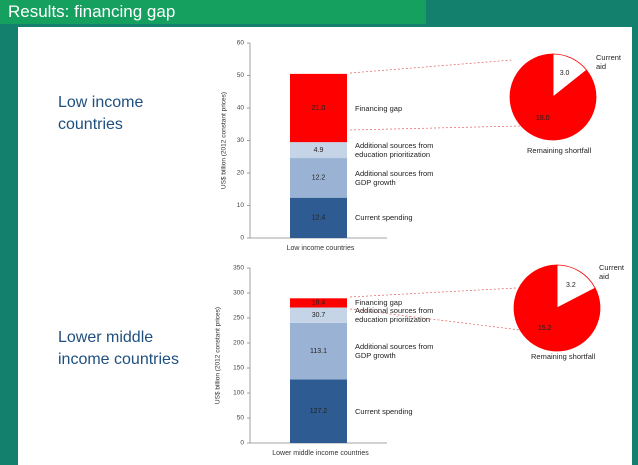  I want to click on value-label: 12.4, so click(319, 218).